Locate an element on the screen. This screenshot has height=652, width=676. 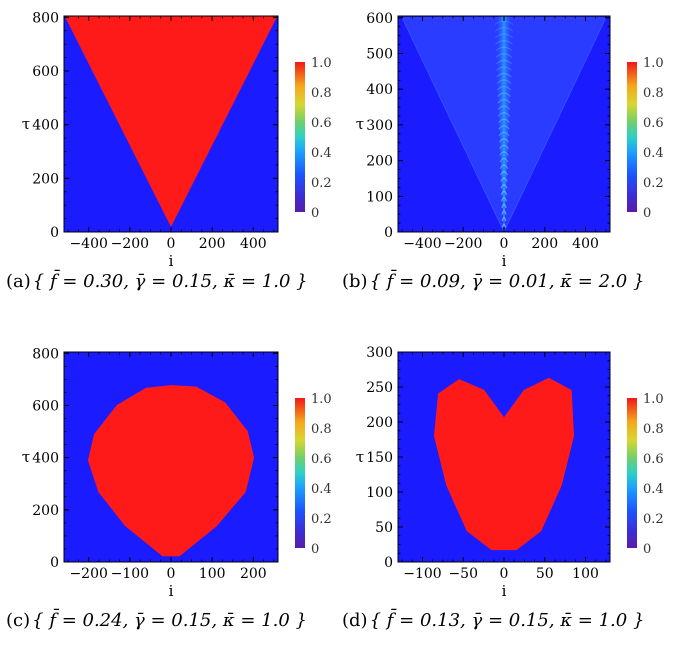
x-tick-label-d-0: 0 is located at coordinates (504, 574).